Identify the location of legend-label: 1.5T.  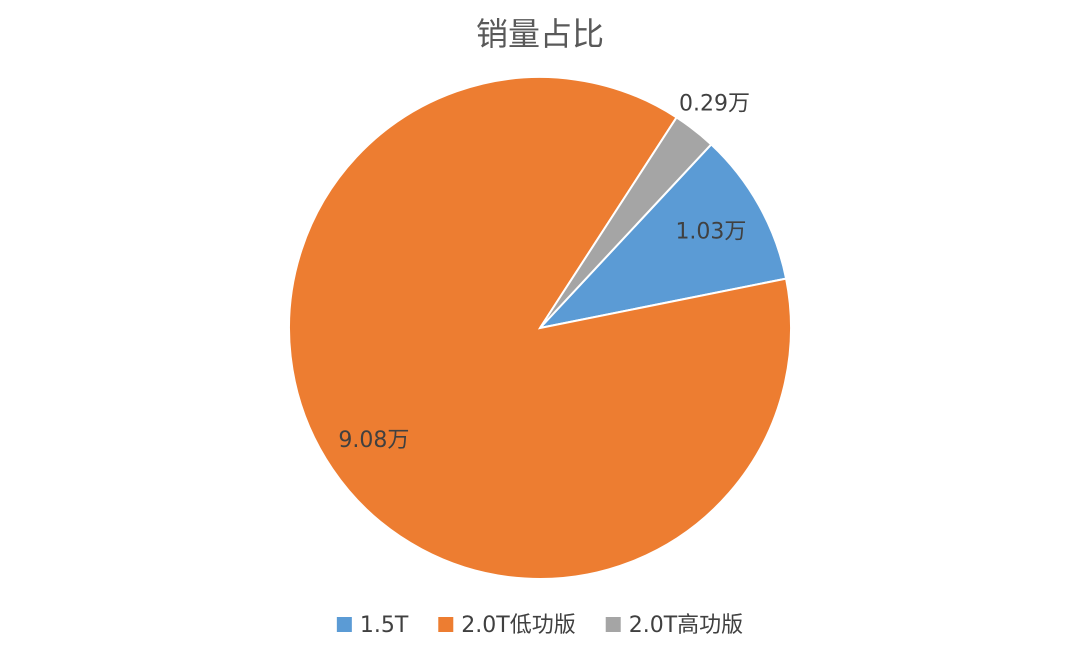
(384, 625).